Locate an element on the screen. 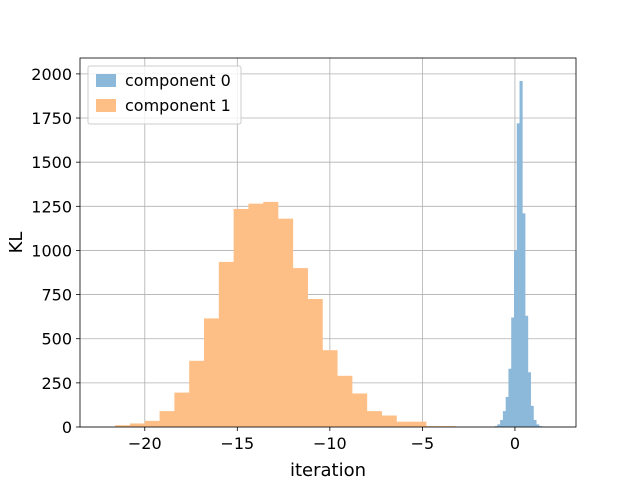 This screenshot has width=640, height=480. y-tick-label: 1500 is located at coordinates (51, 162).